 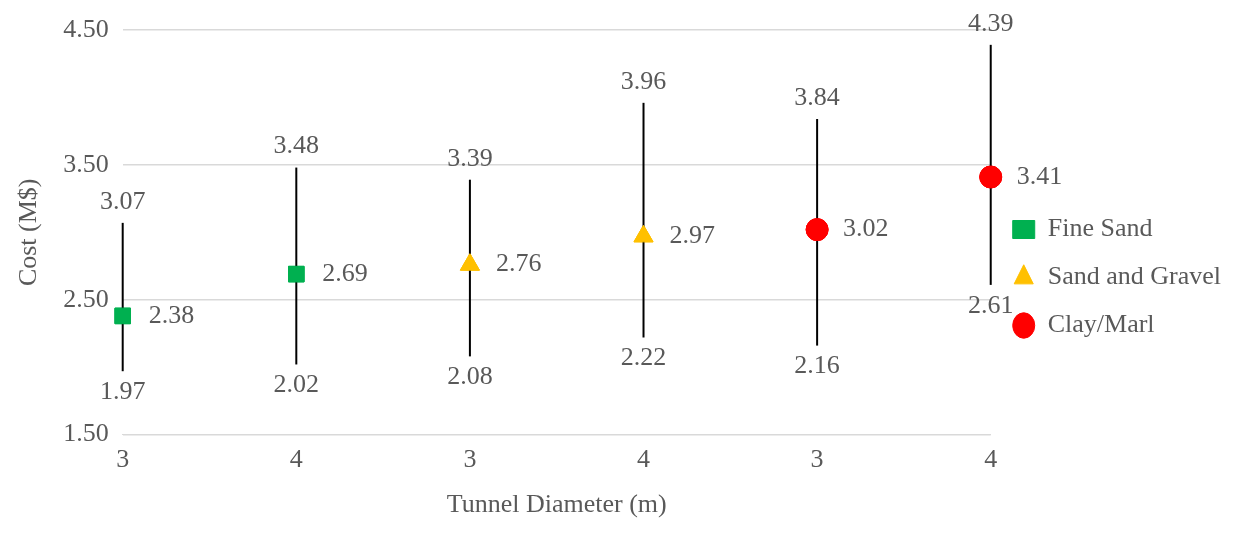 What do you see at coordinates (86, 163) in the screenshot?
I see `y-tick-label: 3.50` at bounding box center [86, 163].